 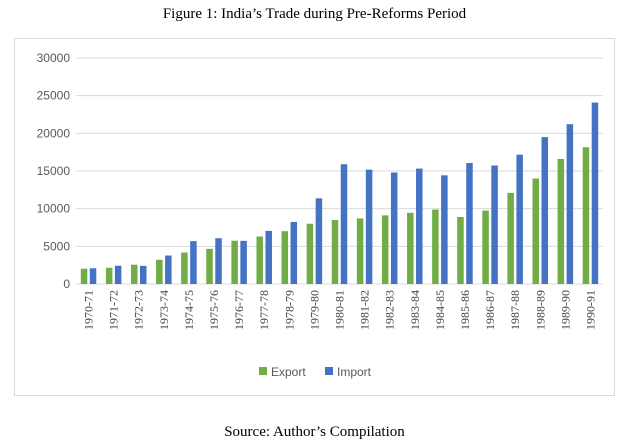 What do you see at coordinates (164, 310) in the screenshot?
I see `x-tick-label: 1973-74` at bounding box center [164, 310].